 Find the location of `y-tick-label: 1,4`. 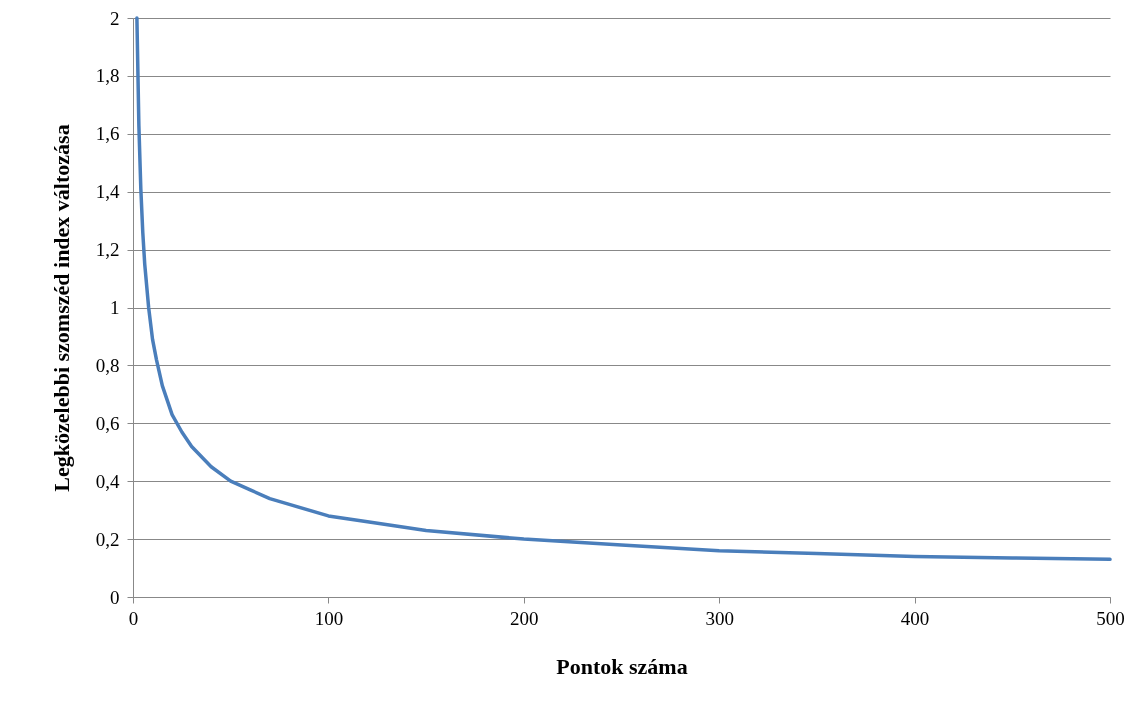

y-tick-label: 1,4 is located at coordinates (107, 192).